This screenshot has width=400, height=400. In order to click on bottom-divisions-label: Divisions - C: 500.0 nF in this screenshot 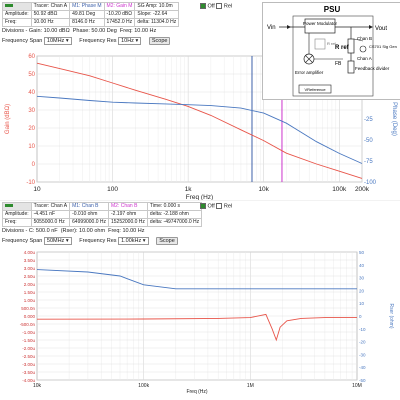, I will do `click(30, 231)`.